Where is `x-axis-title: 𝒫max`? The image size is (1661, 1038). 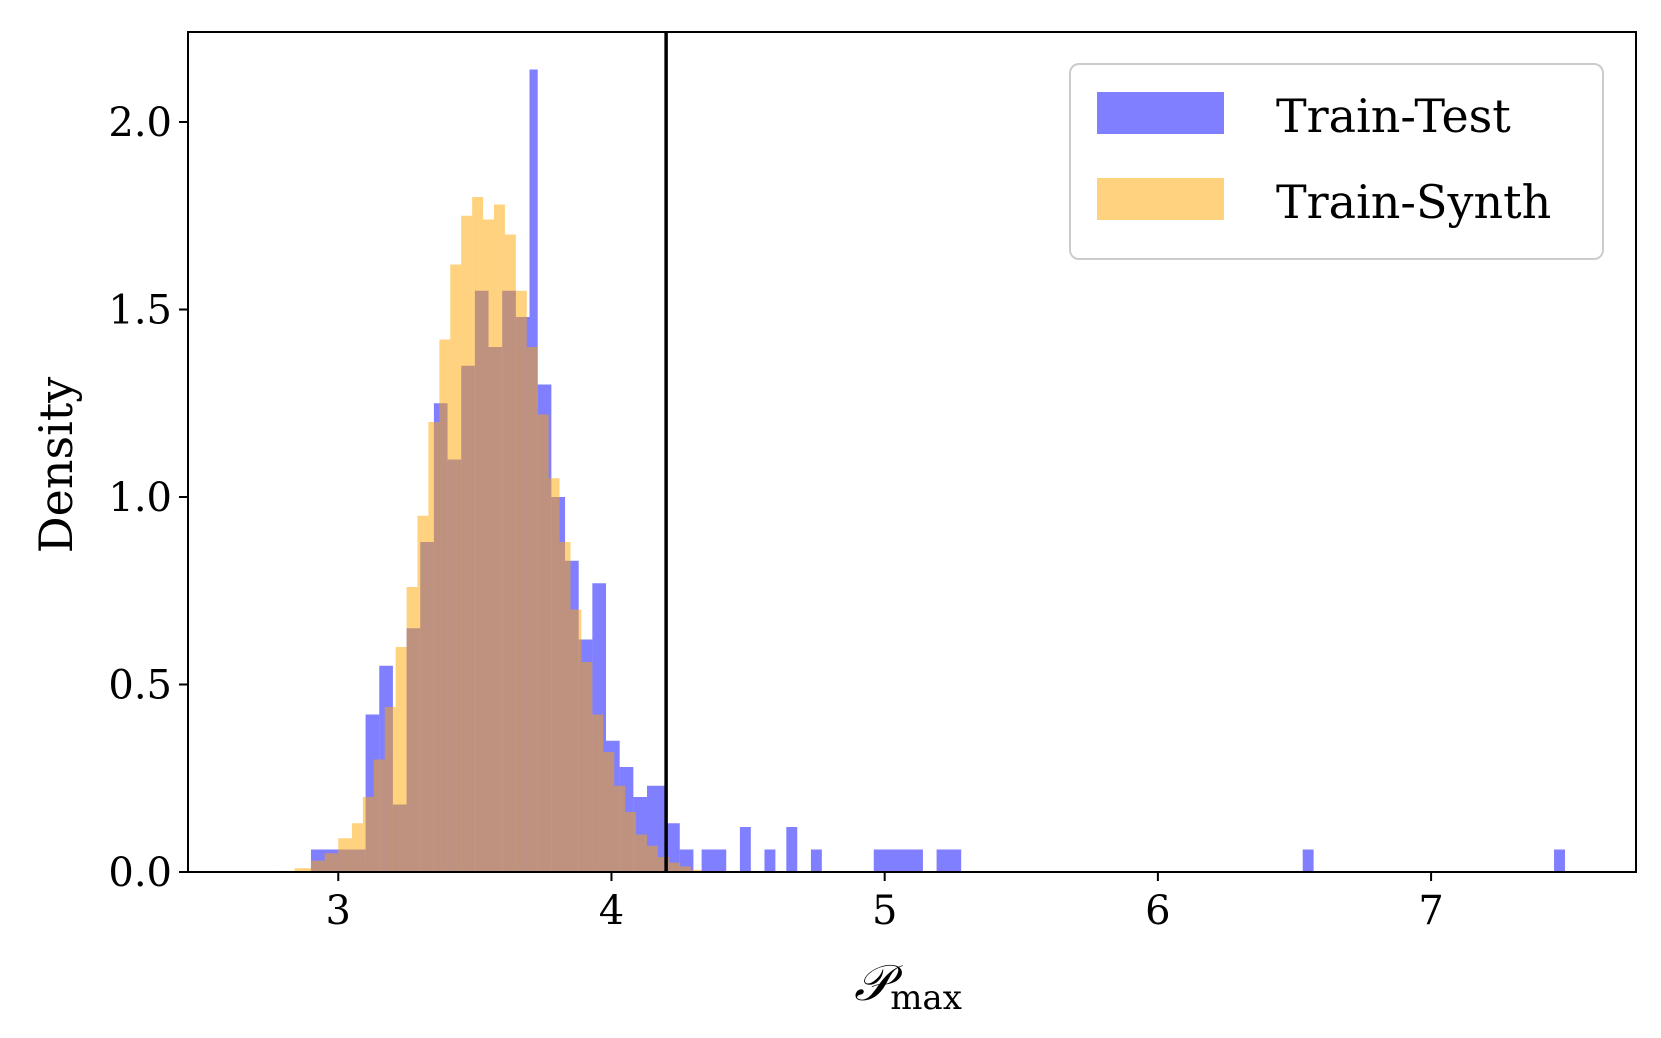
x-axis-title: 𝒫max is located at coordinates (908, 986).